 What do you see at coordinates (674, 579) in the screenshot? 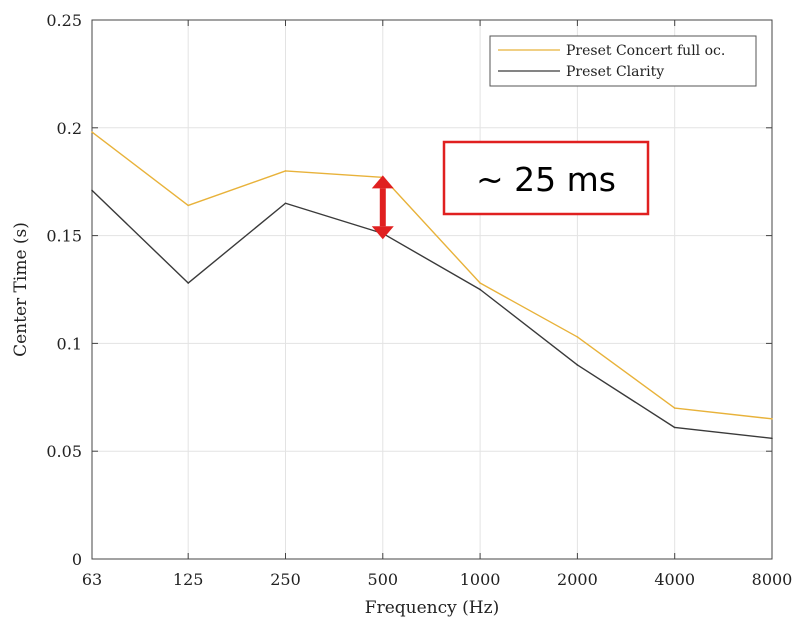
I see `x-tick-label: 4000` at bounding box center [674, 579].